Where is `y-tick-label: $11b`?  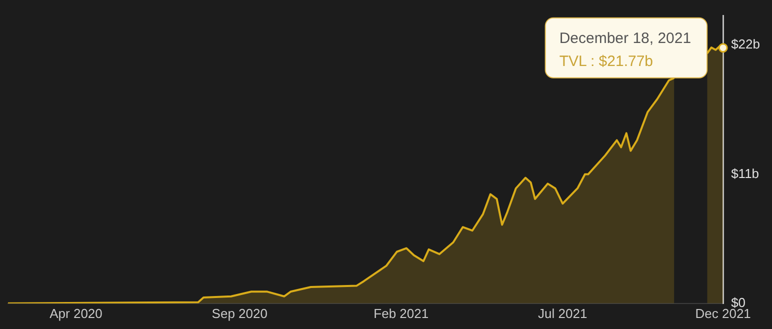
y-tick-label: $11b is located at coordinates (745, 173).